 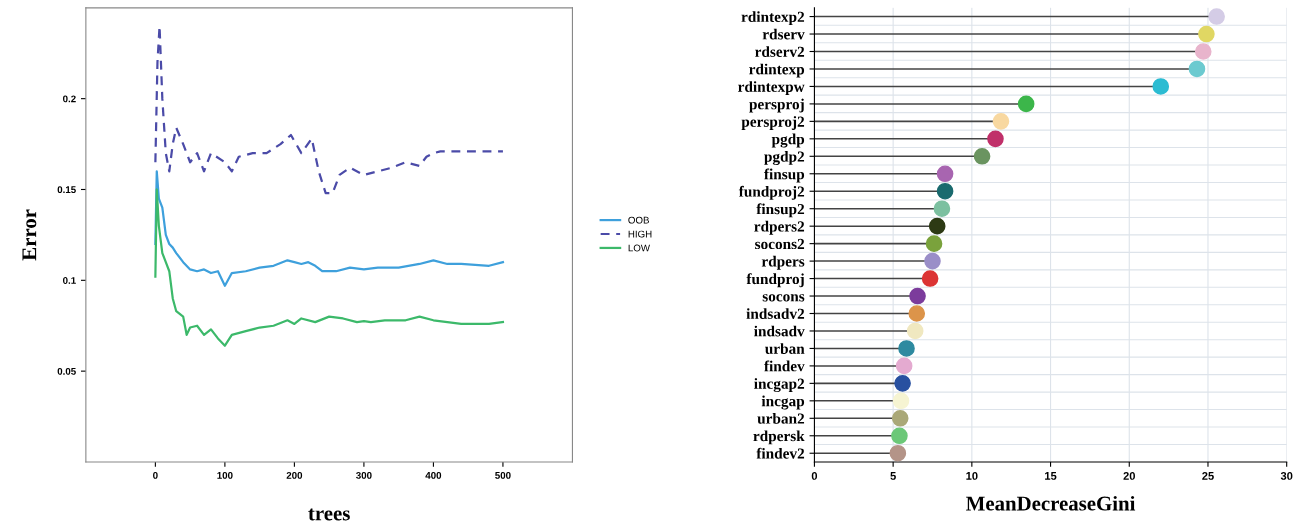 I want to click on y-tick-label: finsup, so click(x=784, y=175).